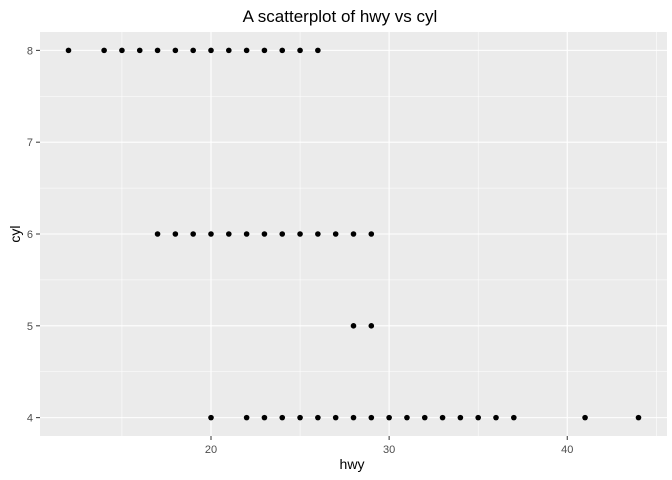 Image resolution: width=672 pixels, height=480 pixels. I want to click on chart-title: A scatterplot of hwy vs cyl, so click(340, 16).